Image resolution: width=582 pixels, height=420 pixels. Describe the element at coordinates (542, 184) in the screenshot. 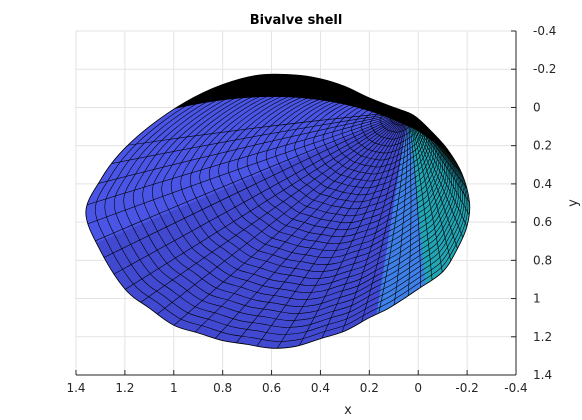

I see `y-tick-label: 0.4` at that location.